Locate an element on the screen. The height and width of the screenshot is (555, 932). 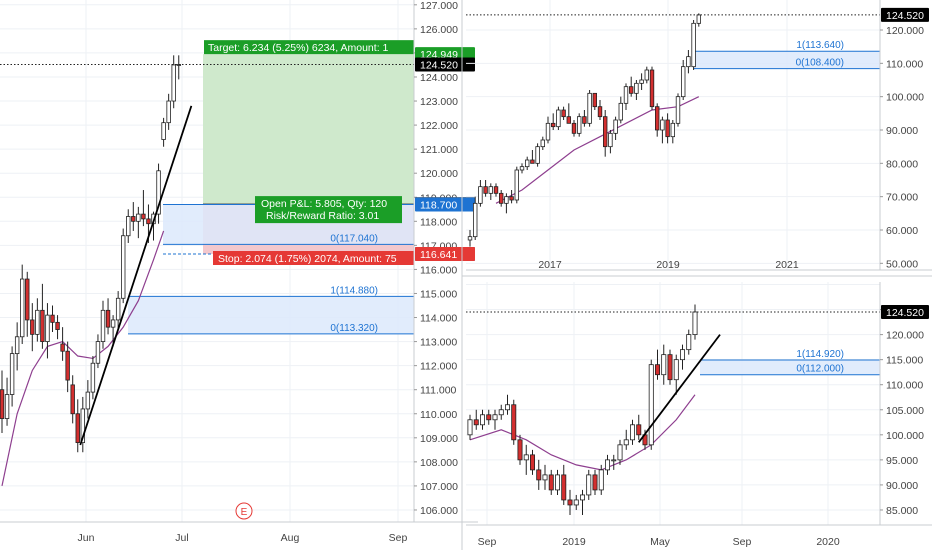
stop-label: Stop: 2.074 (1.75%) 2074, Amount: 75 is located at coordinates (307, 259).